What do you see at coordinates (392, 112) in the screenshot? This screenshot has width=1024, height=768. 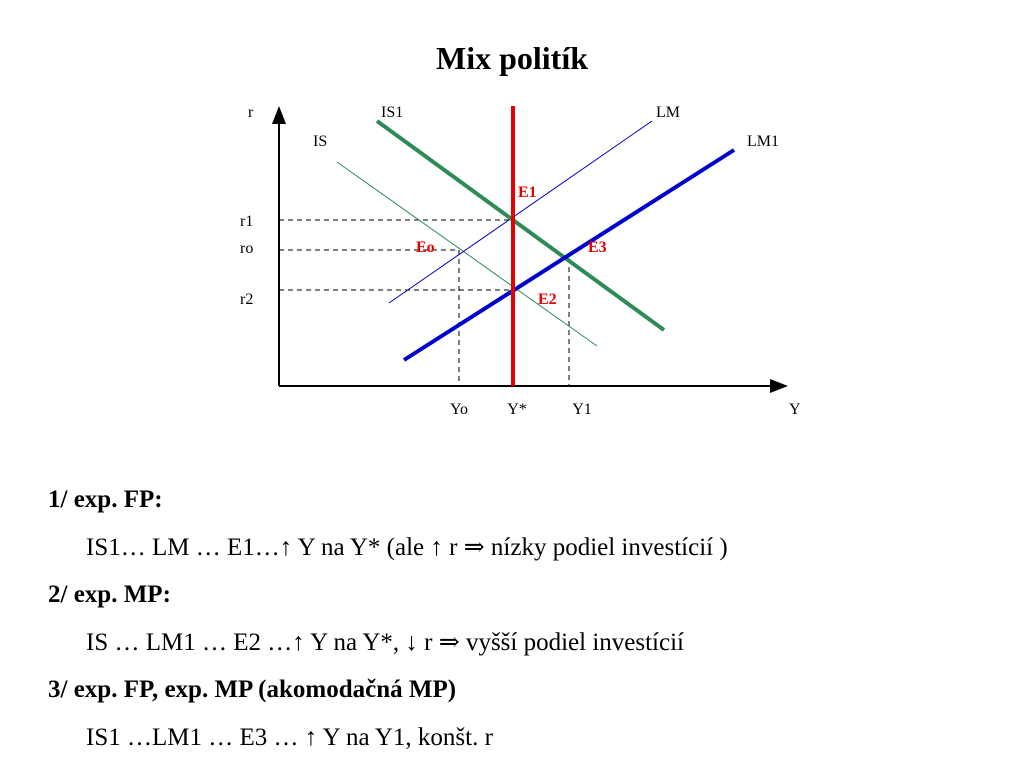 I see `is1-label: IS1` at bounding box center [392, 112].